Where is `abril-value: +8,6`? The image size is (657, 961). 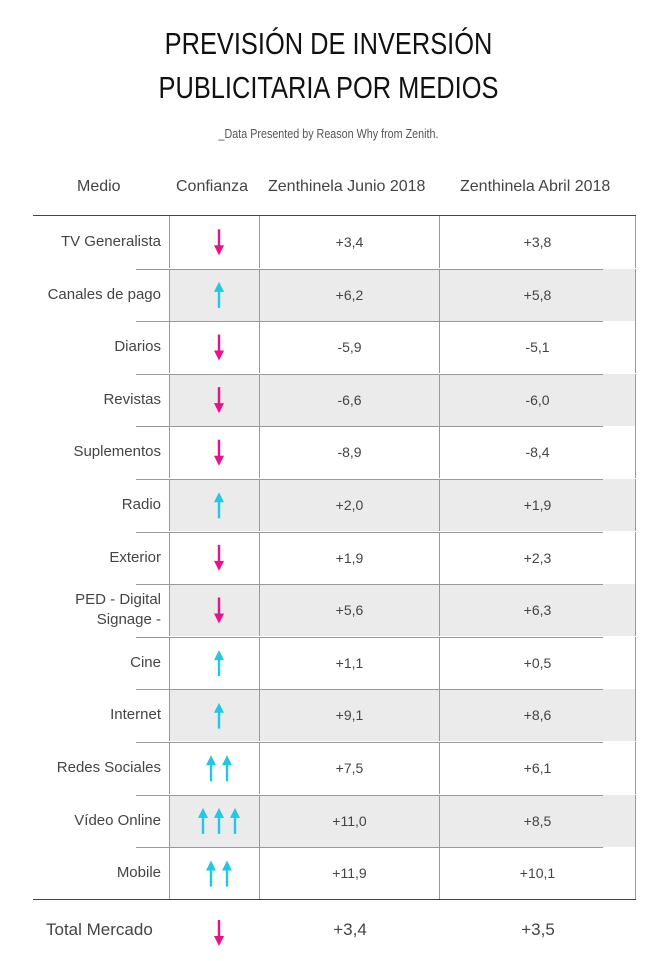
abril-value: +8,6 is located at coordinates (538, 715).